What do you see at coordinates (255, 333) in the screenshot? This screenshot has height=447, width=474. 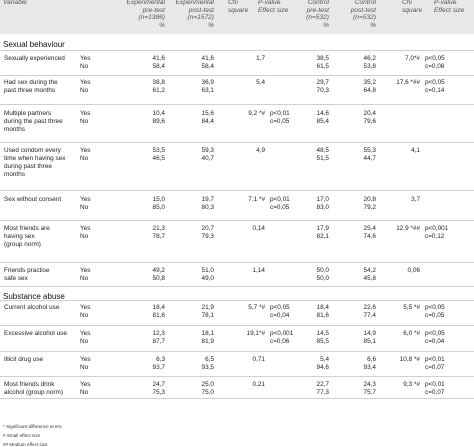 I see `cell-chi-exp: 19,1*#` at bounding box center [255, 333].